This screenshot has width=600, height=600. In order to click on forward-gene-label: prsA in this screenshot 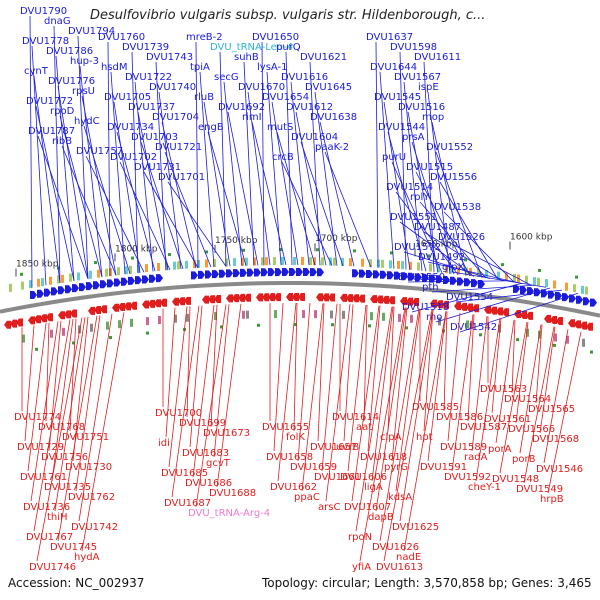, I will do `click(413, 137)`.